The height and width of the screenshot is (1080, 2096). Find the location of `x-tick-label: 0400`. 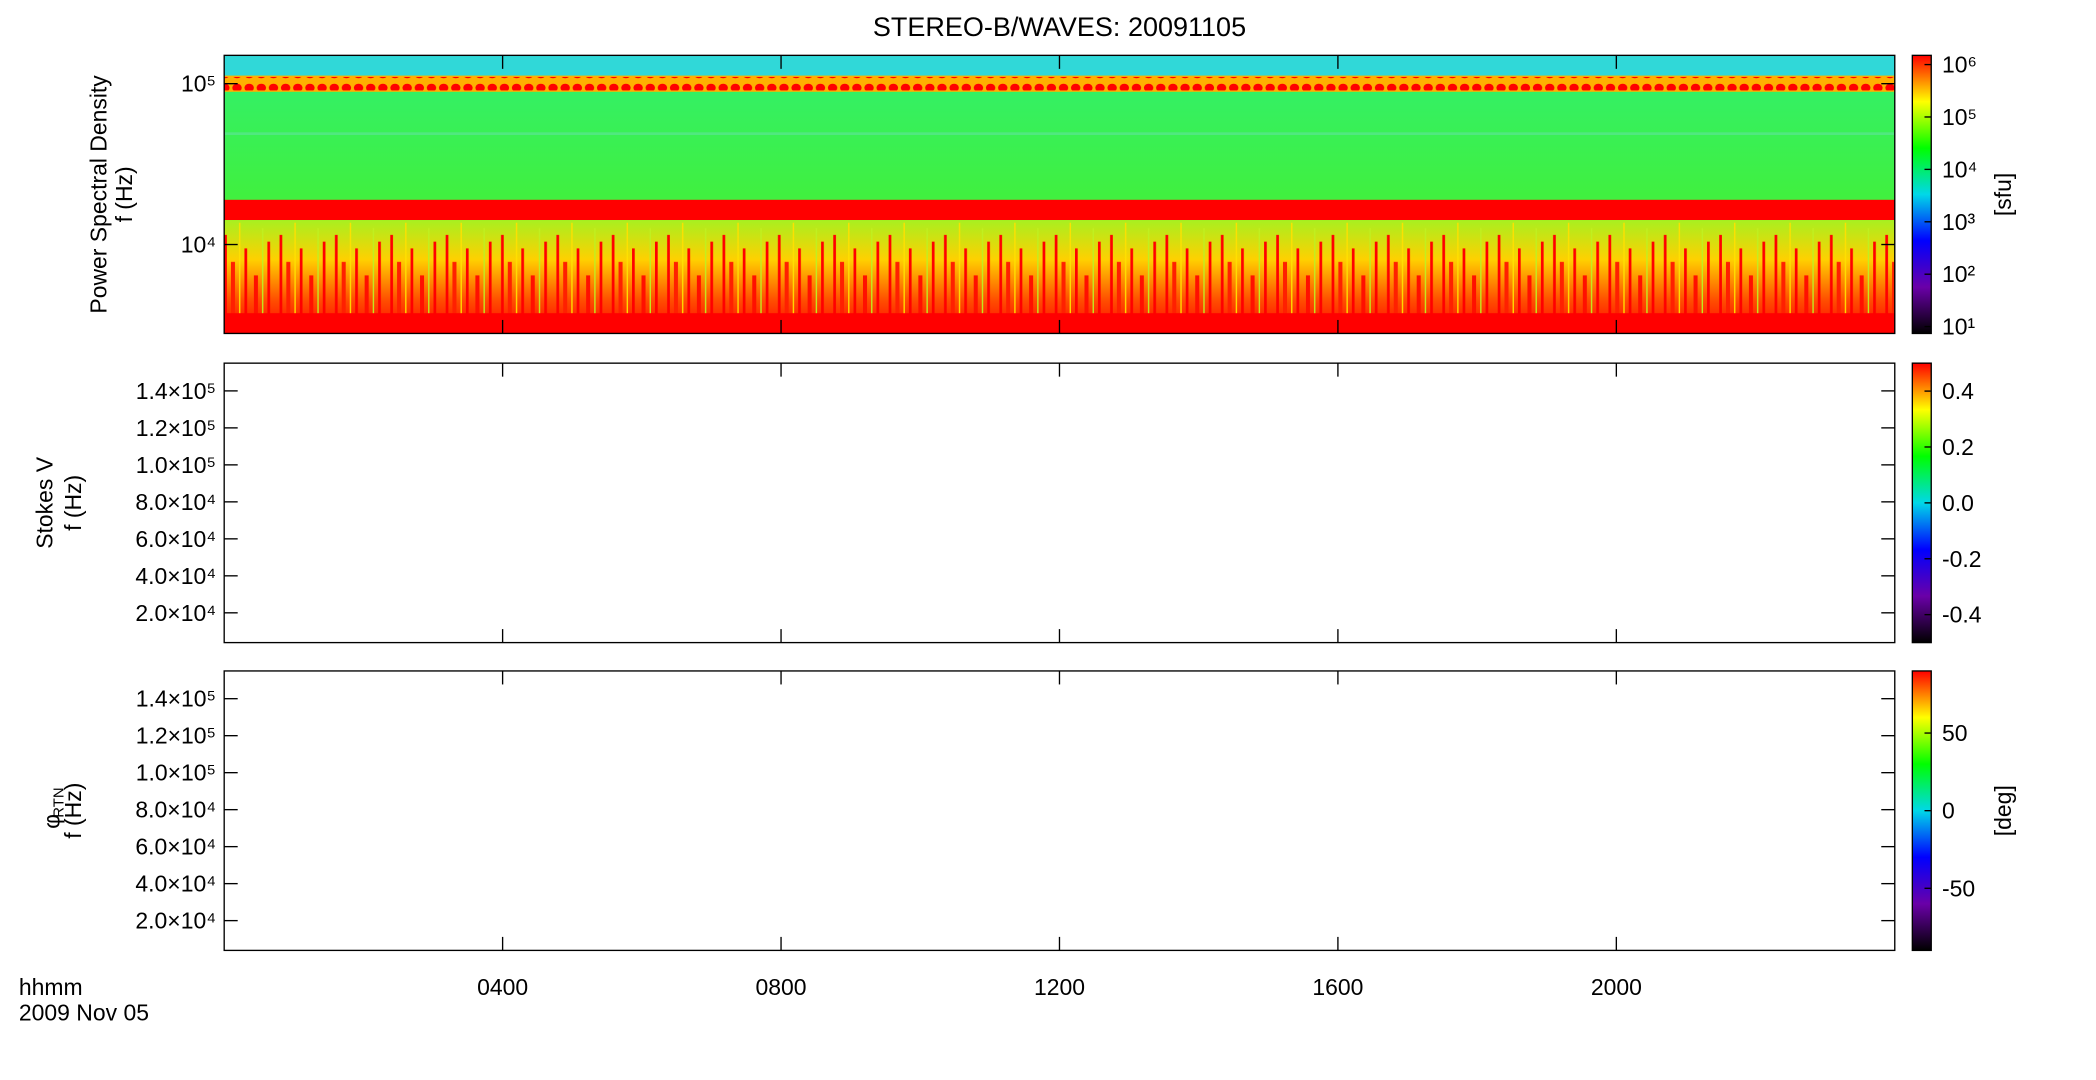

x-tick-label: 0400 is located at coordinates (502, 987).